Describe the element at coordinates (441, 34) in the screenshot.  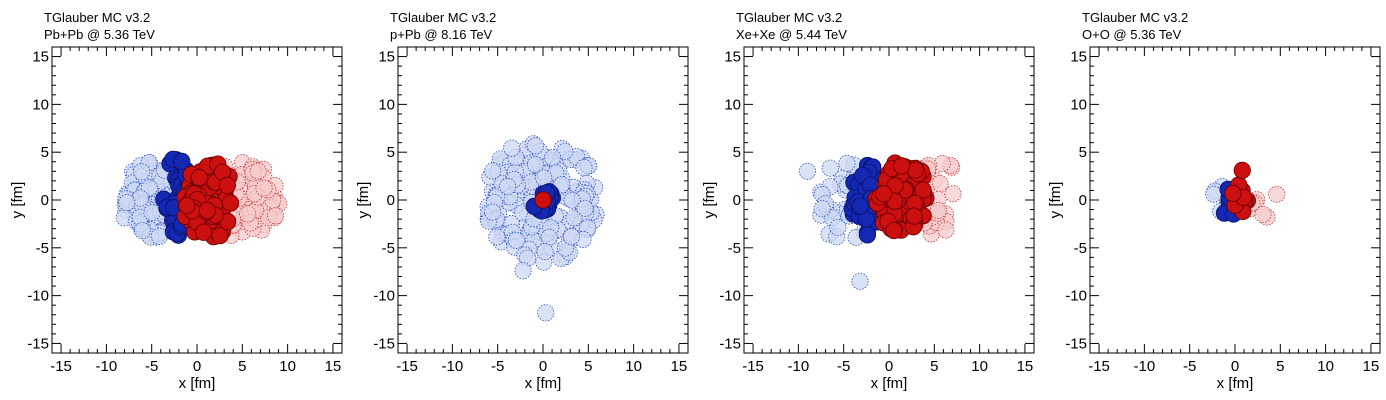
I see `chart-subtitle: p+Pb @ 8.16 TeV` at that location.